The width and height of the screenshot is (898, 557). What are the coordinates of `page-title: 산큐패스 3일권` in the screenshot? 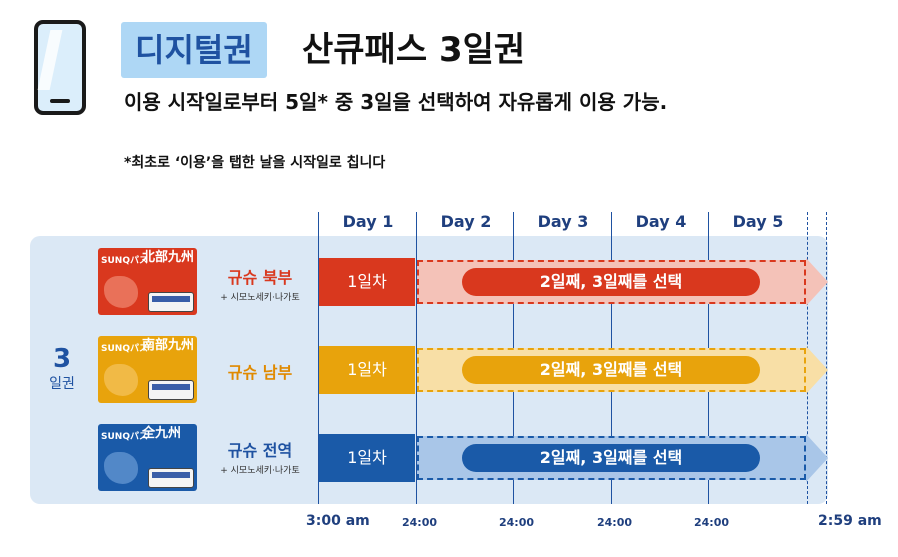 It's located at (414, 50).